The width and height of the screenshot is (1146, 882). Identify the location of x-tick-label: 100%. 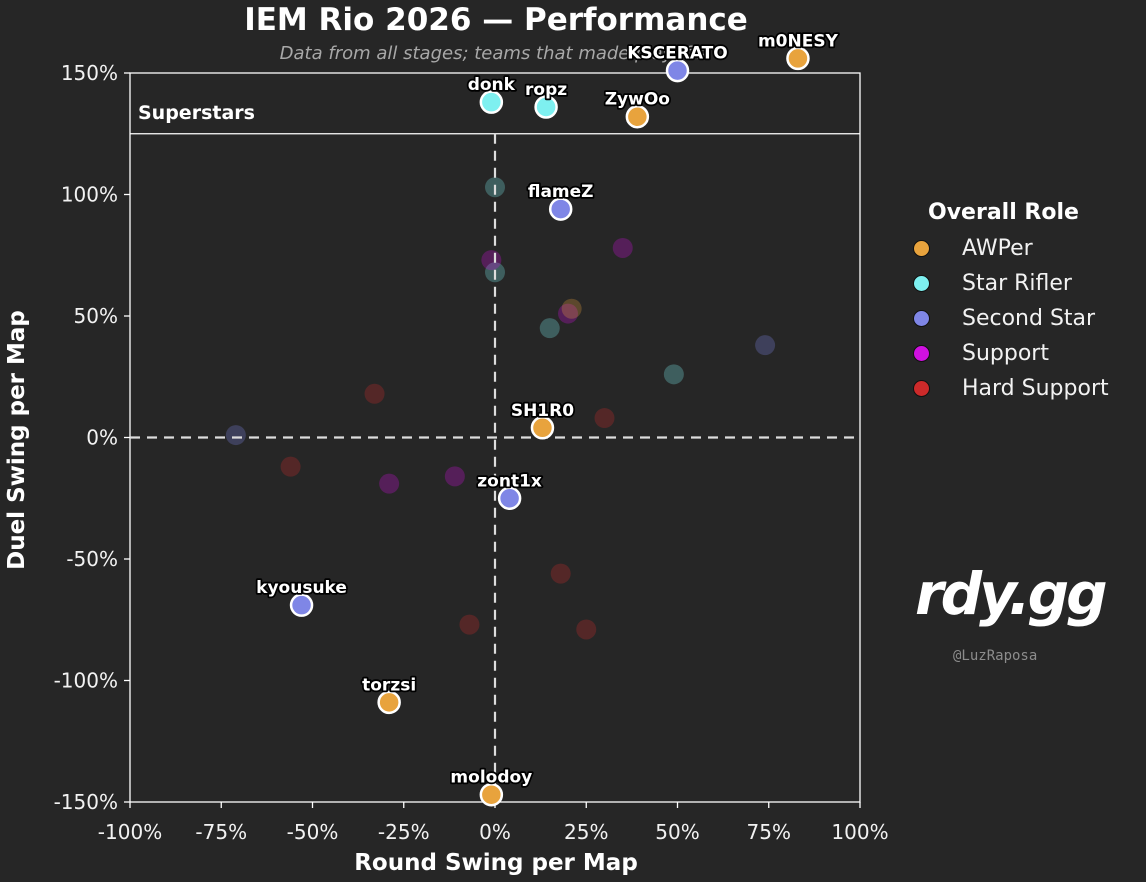
(859, 832).